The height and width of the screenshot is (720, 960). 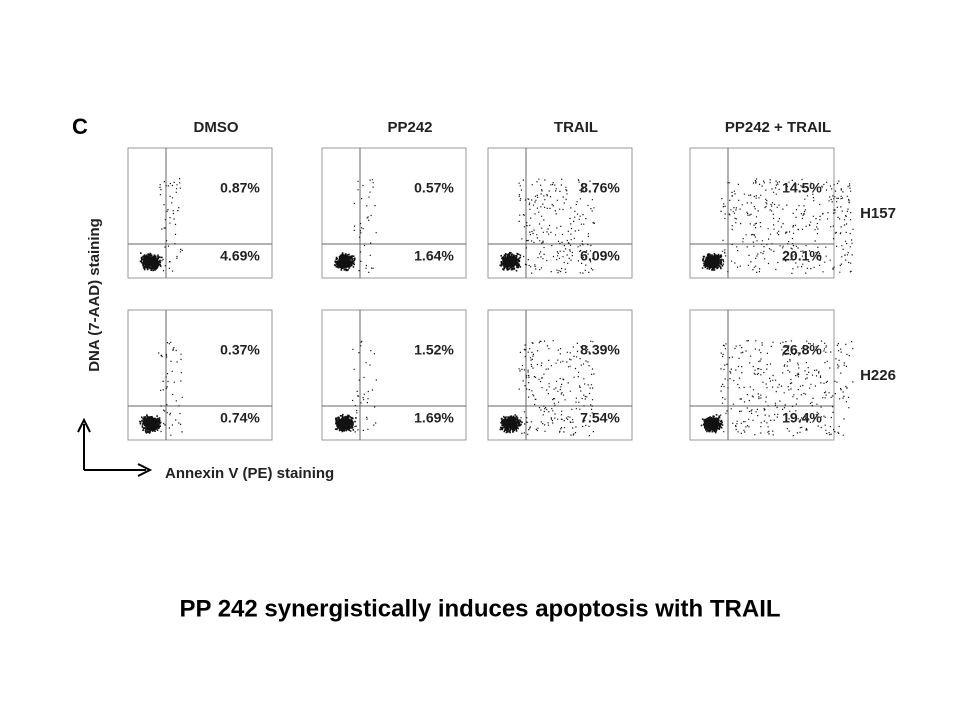 I want to click on column-title: TRAIL, so click(x=576, y=127).